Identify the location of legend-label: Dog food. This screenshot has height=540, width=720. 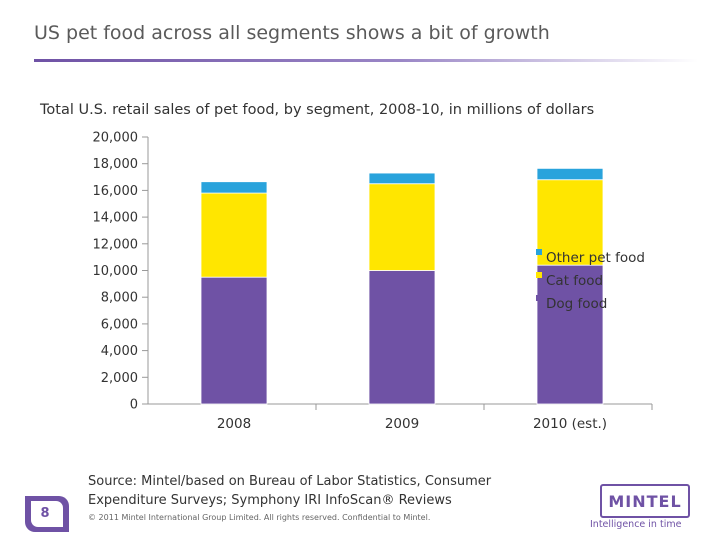
(576, 304).